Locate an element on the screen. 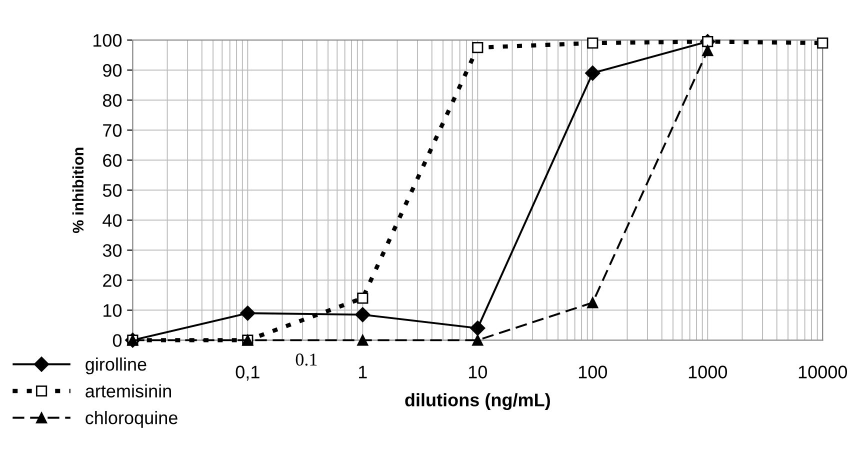 This screenshot has width=856, height=466. y-tick-label: 40 is located at coordinates (112, 220).